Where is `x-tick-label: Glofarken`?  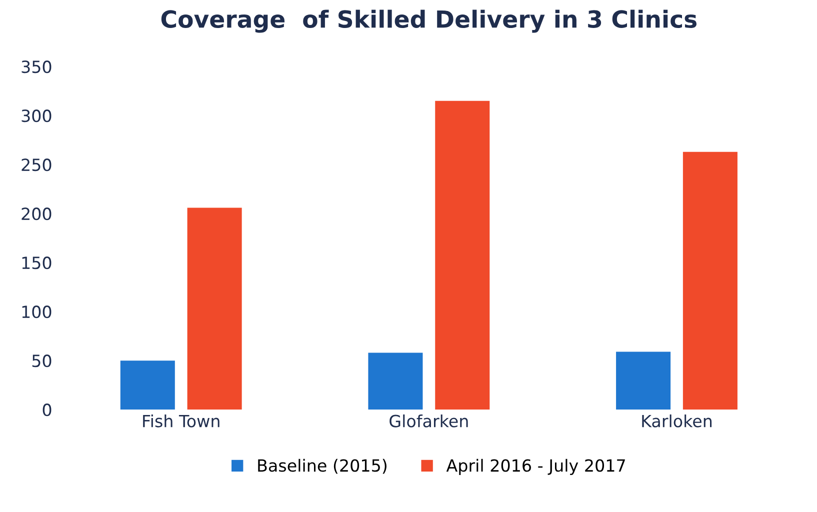
x-tick-label: Glofarken is located at coordinates (429, 421).